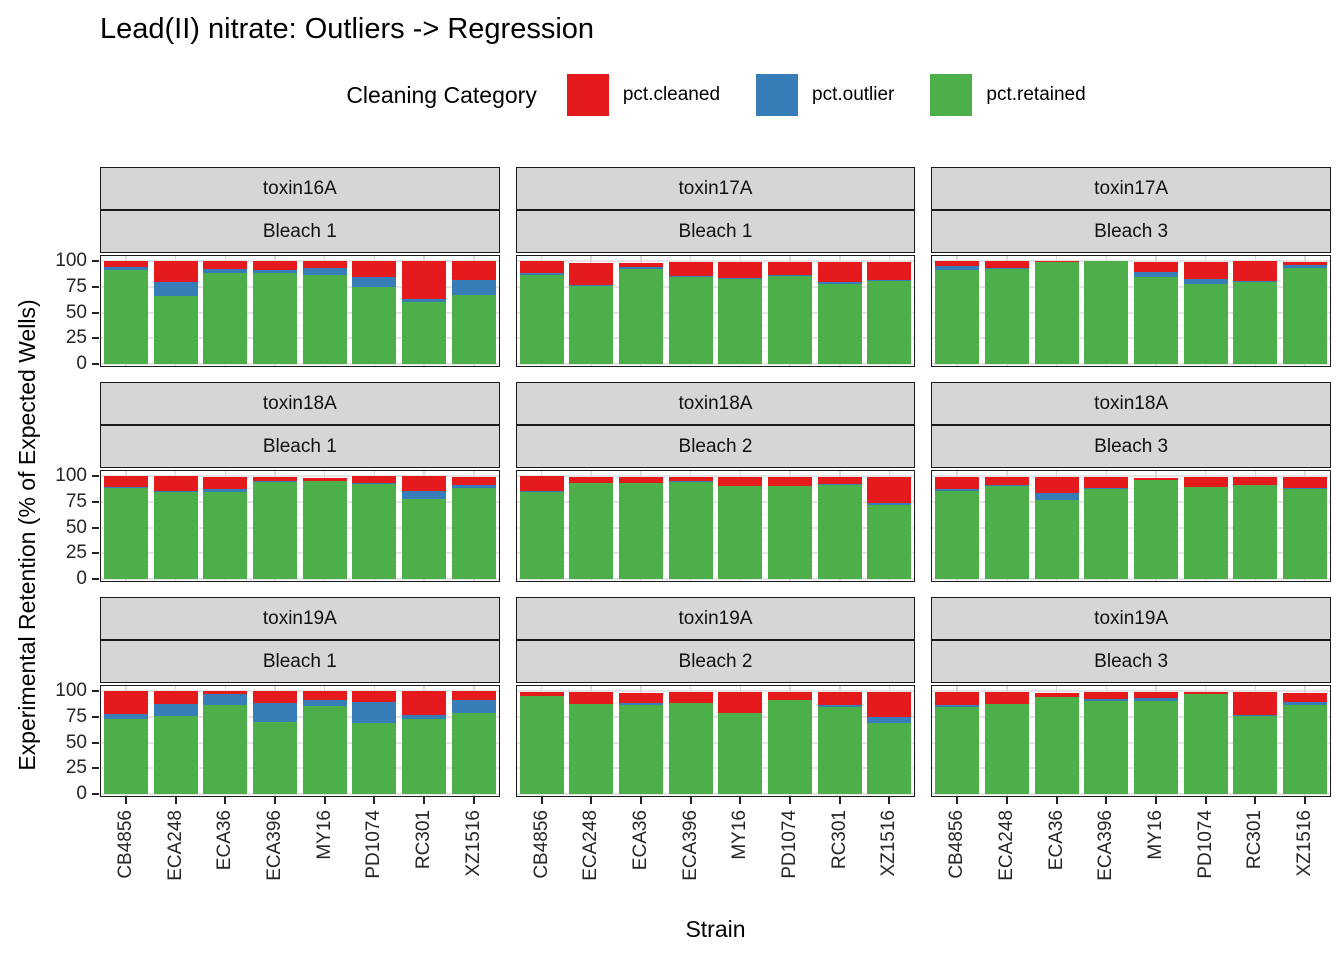 This screenshot has width=1344, height=960. I want to click on y-tick-label: 100, so click(71, 260).